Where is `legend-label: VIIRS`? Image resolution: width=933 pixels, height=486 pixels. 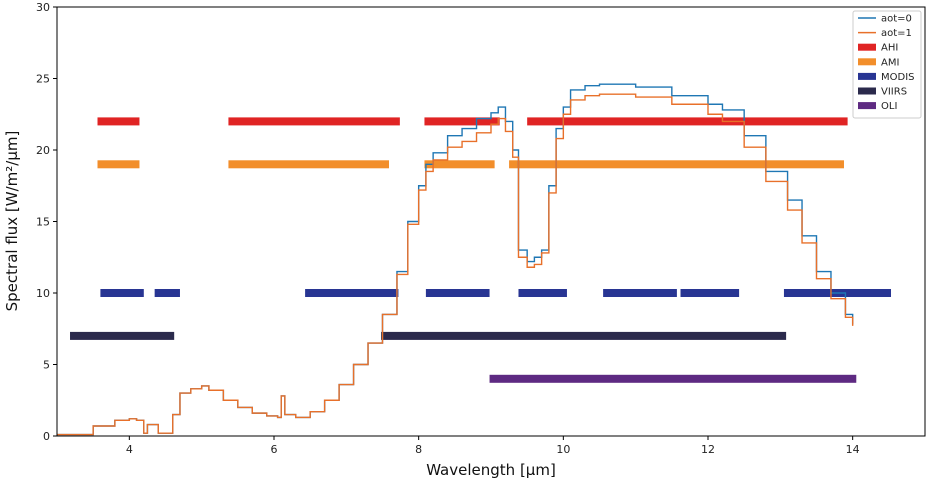
legend-label: VIIRS is located at coordinates (894, 92).